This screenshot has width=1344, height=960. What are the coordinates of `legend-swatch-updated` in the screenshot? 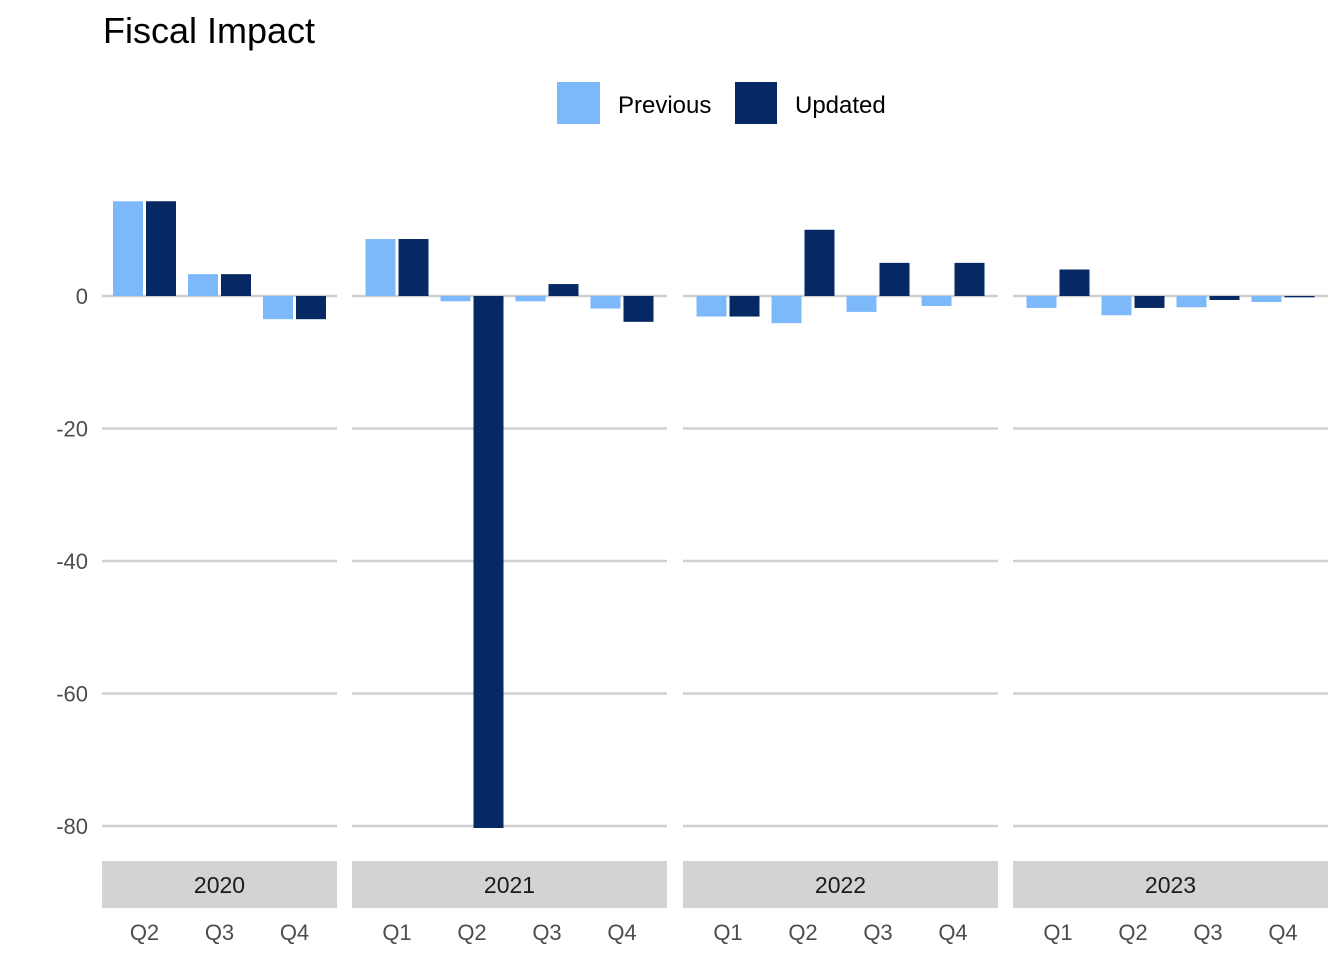 It's located at (756, 103).